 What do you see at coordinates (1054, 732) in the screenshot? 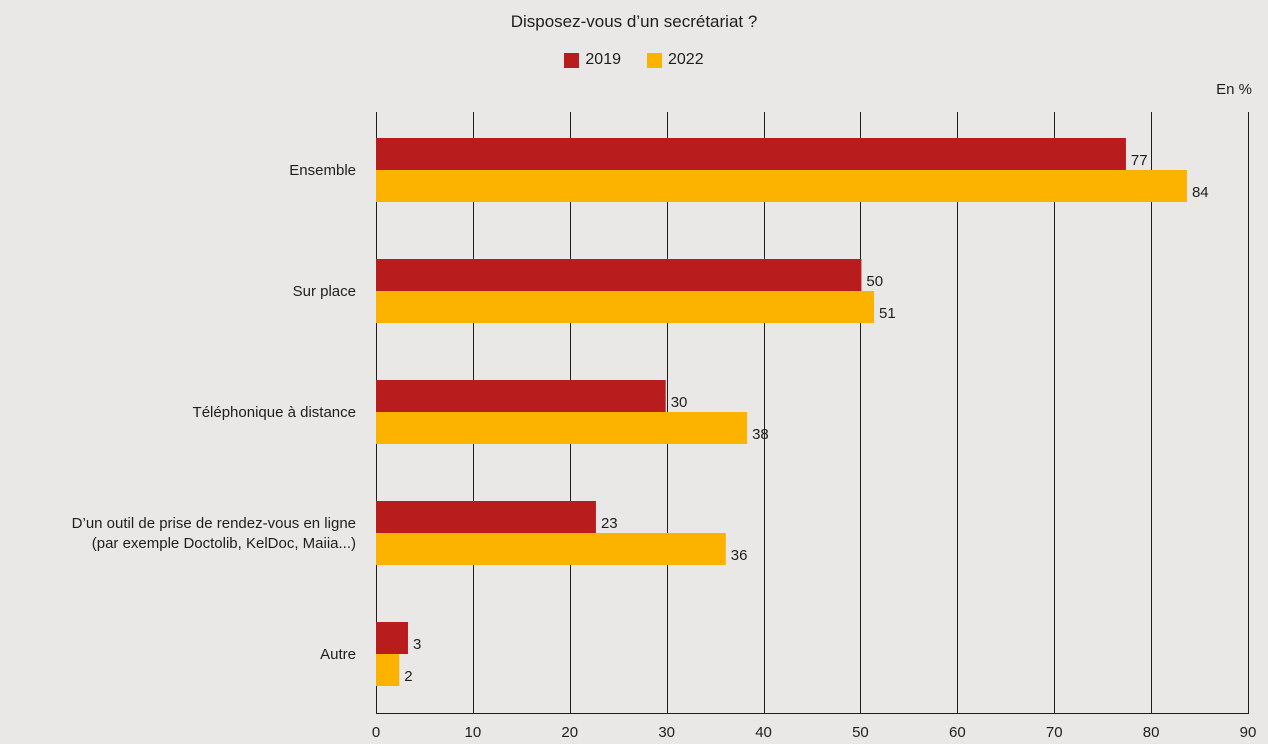
I see `x-tick-label-7: 70` at bounding box center [1054, 732].